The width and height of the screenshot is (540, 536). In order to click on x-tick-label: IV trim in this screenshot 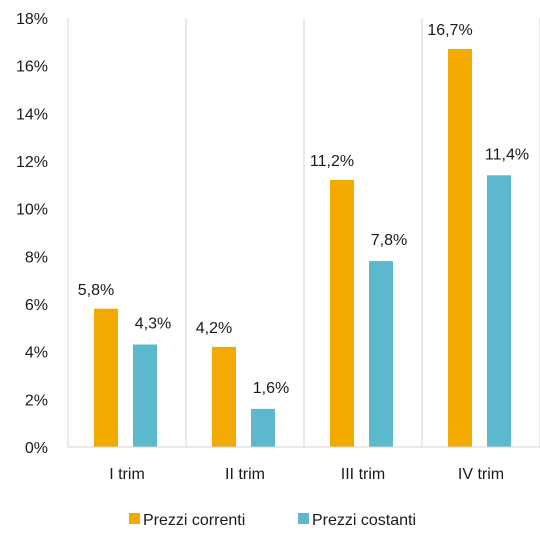, I will do `click(481, 474)`.